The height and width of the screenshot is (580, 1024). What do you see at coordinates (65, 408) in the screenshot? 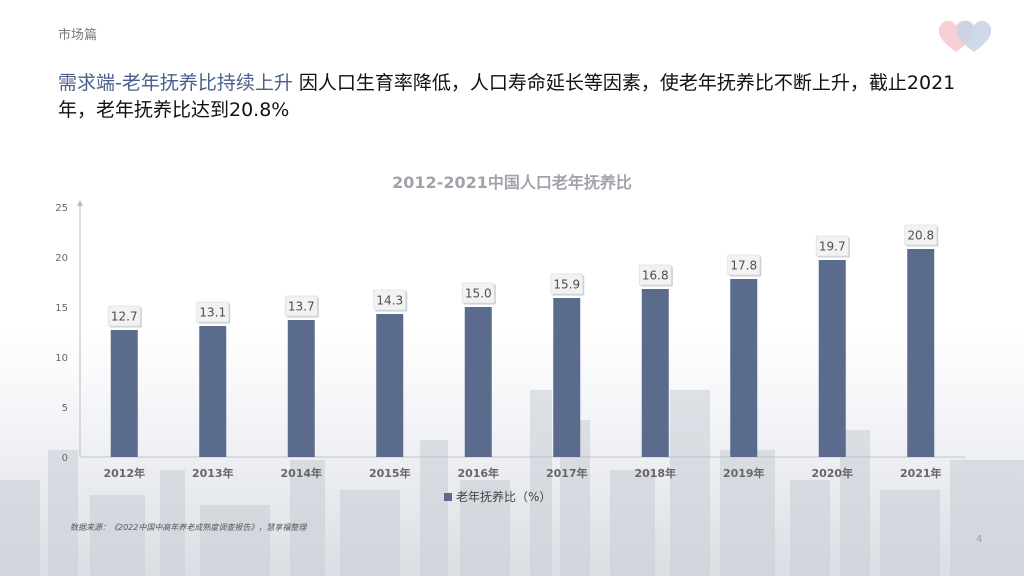
I see `y-tick-label: 5` at bounding box center [65, 408].